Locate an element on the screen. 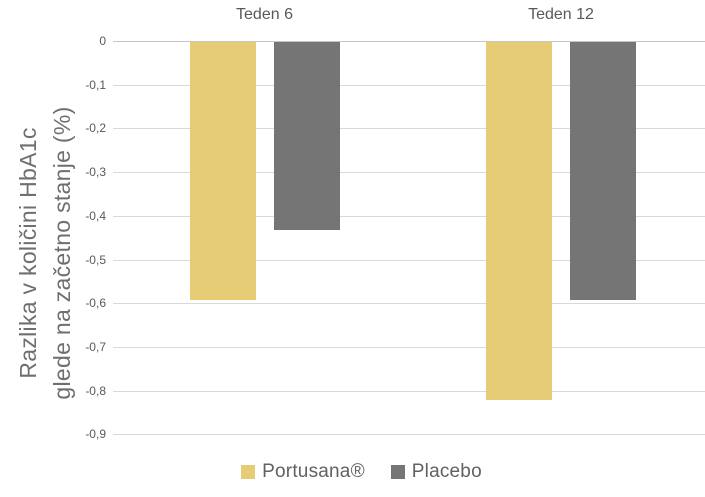  y-tick-label: -0,2 is located at coordinates (95, 128).